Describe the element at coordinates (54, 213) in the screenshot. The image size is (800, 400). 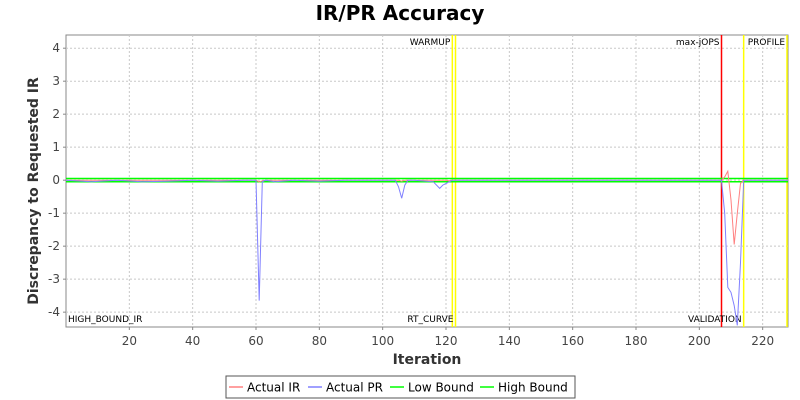
I see `y-tick-label: -1` at that location.